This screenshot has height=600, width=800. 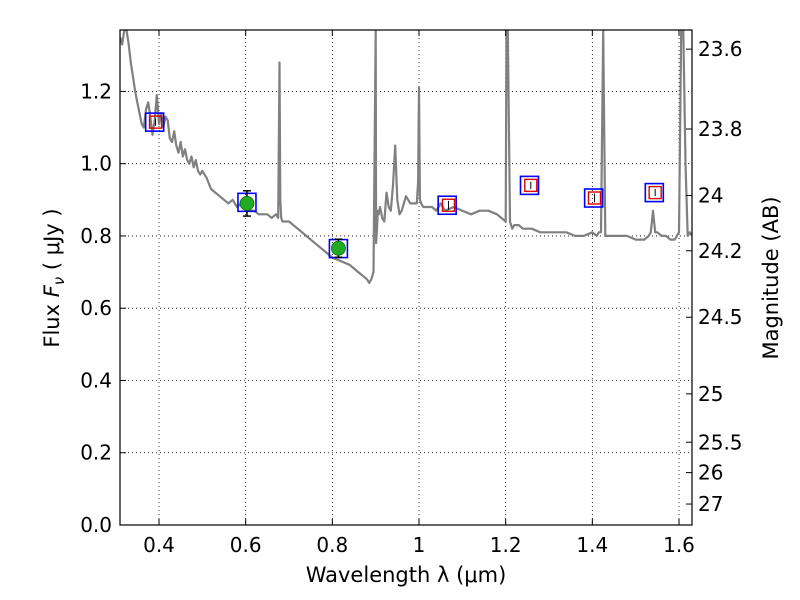 What do you see at coordinates (246, 545) in the screenshot?
I see `x-tick-label: 0.6` at bounding box center [246, 545].